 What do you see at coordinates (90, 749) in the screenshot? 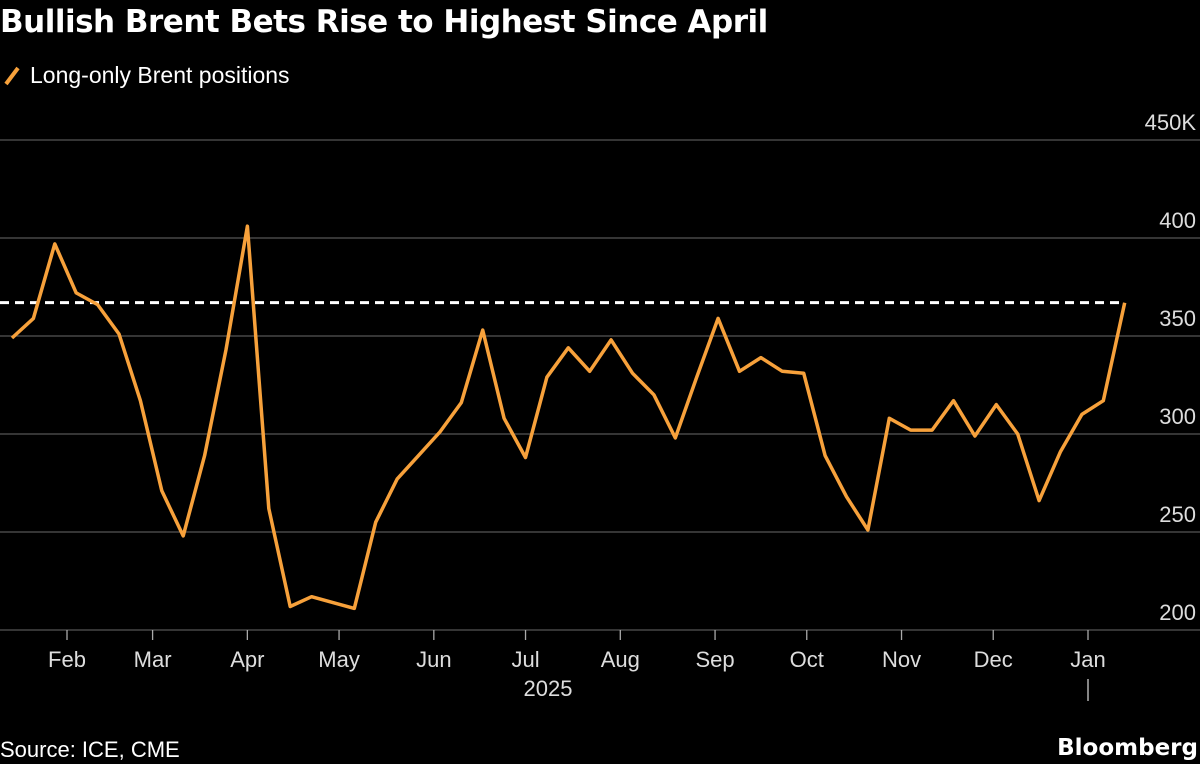
I see `source-note: Source: ICE, CME` at bounding box center [90, 749].